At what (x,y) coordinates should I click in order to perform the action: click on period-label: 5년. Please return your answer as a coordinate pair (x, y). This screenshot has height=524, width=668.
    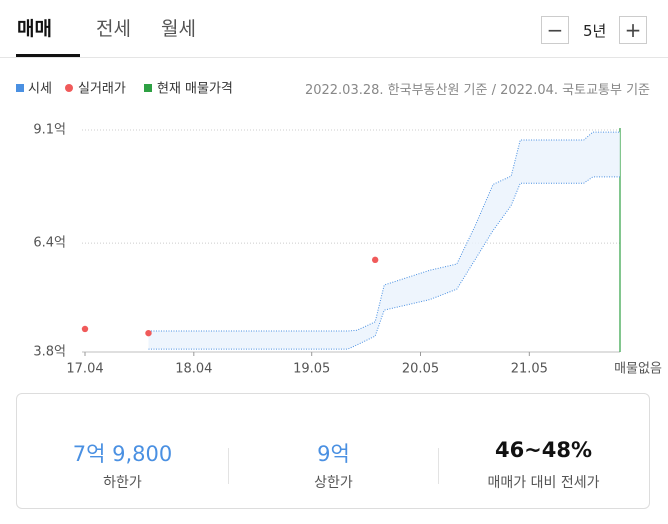
    Looking at the image, I should click on (595, 31).